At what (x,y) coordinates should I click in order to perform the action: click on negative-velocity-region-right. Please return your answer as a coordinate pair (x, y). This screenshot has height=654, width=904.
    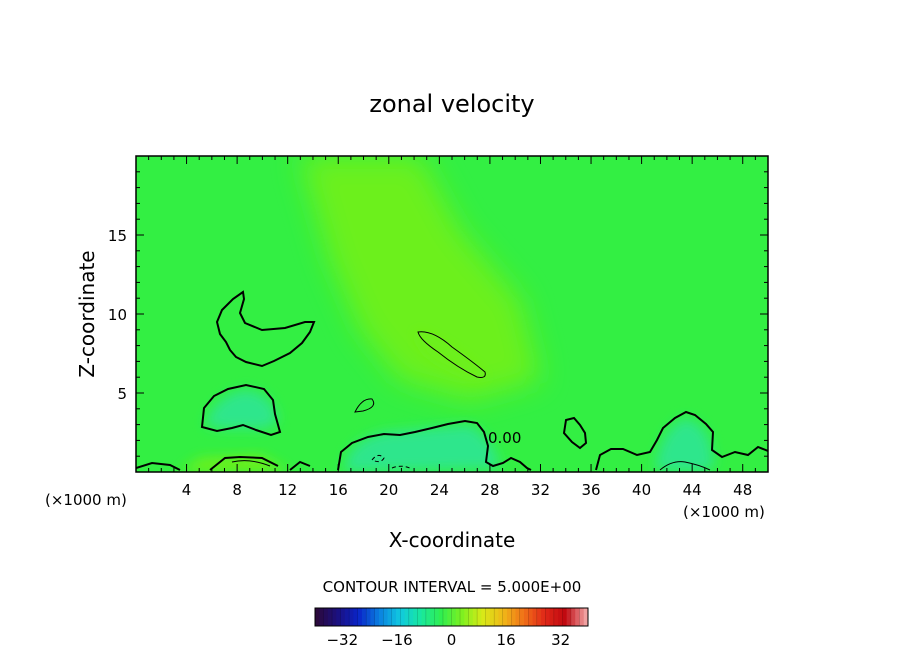
    Looking at the image, I should click on (685, 445).